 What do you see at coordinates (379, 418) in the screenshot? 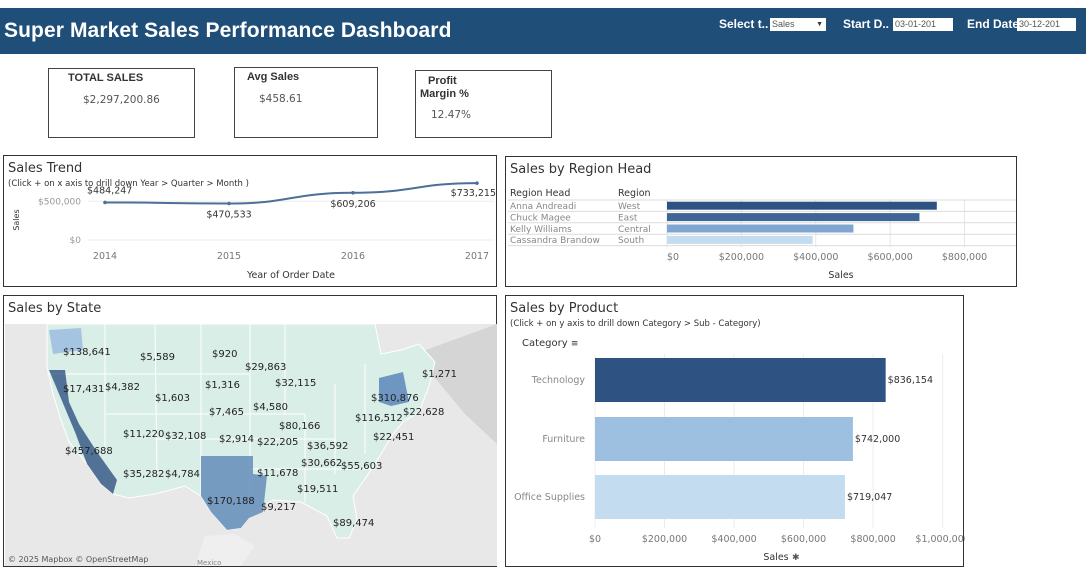
I see `state-sales-label: $116,512` at bounding box center [379, 418].